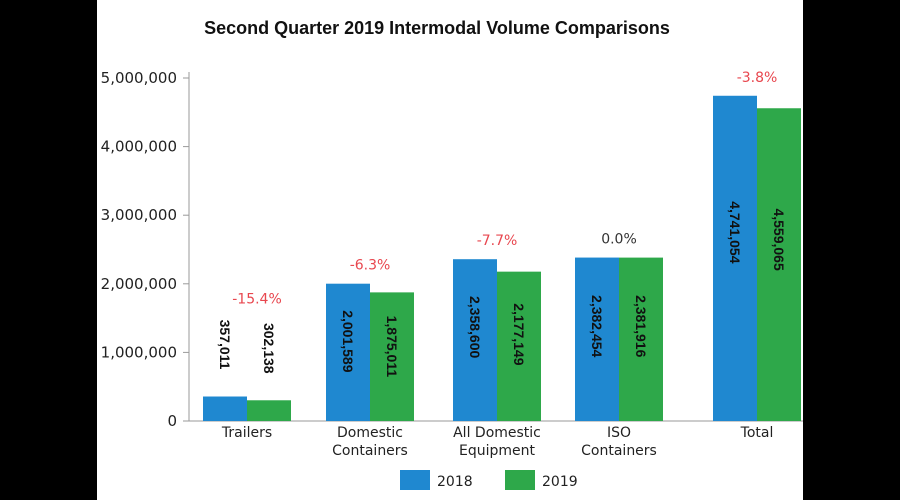 This screenshot has height=500, width=900. What do you see at coordinates (246, 433) in the screenshot?
I see `x-tick-label: Trailers` at bounding box center [246, 433].